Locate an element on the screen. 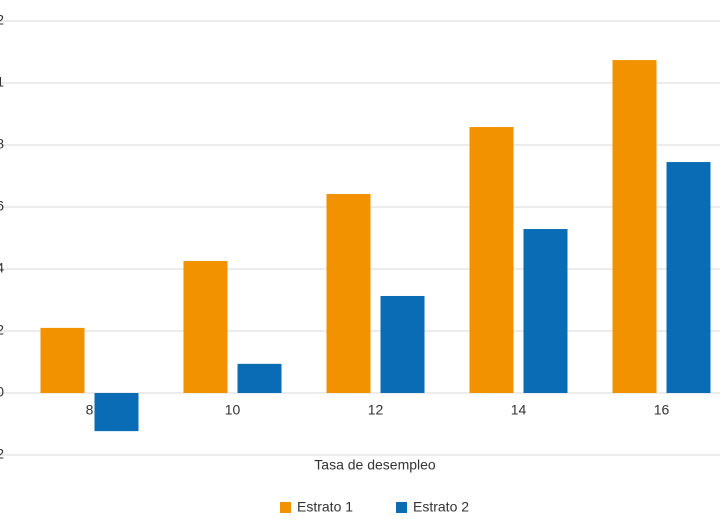 This screenshot has width=720, height=530. x-tick-label: 10 is located at coordinates (233, 410).